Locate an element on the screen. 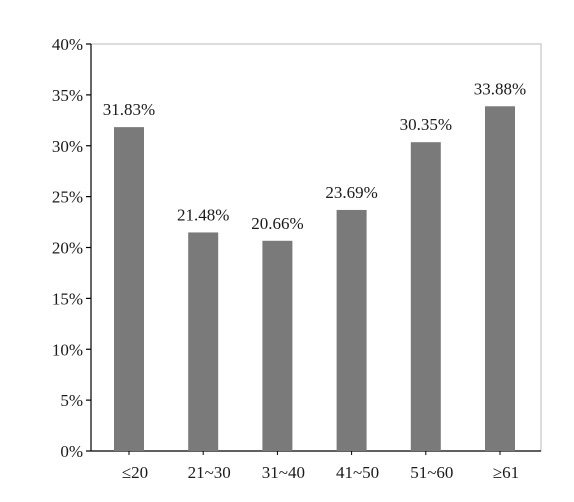  x-category-label: 31~40 is located at coordinates (283, 472).